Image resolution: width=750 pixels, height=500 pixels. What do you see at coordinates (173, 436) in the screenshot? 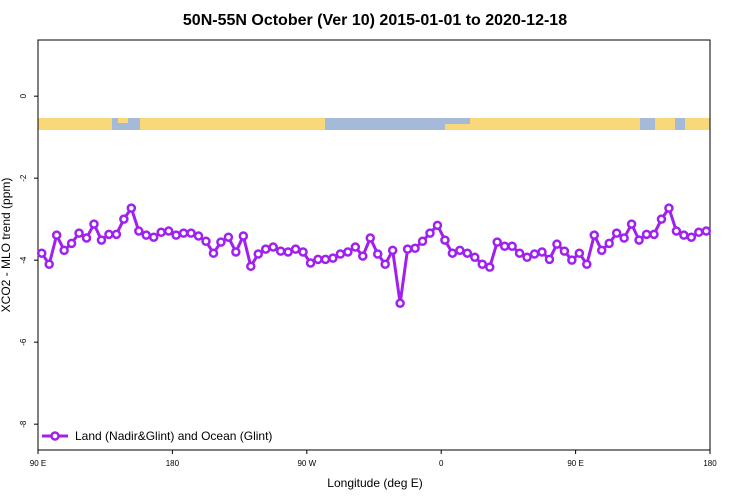
I see `legend-label: Land (Nadir&Glint) and Ocean (Glint)` at bounding box center [173, 436].